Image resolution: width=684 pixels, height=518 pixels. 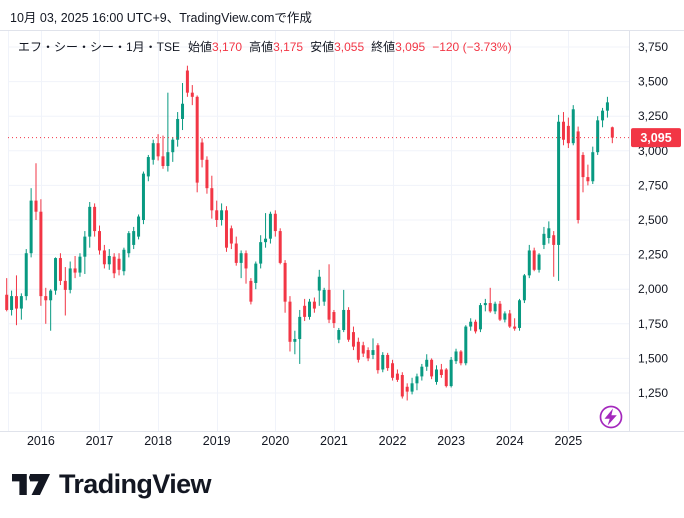 What do you see at coordinates (261, 47) in the screenshot?
I see `high-label: 高値` at bounding box center [261, 47].